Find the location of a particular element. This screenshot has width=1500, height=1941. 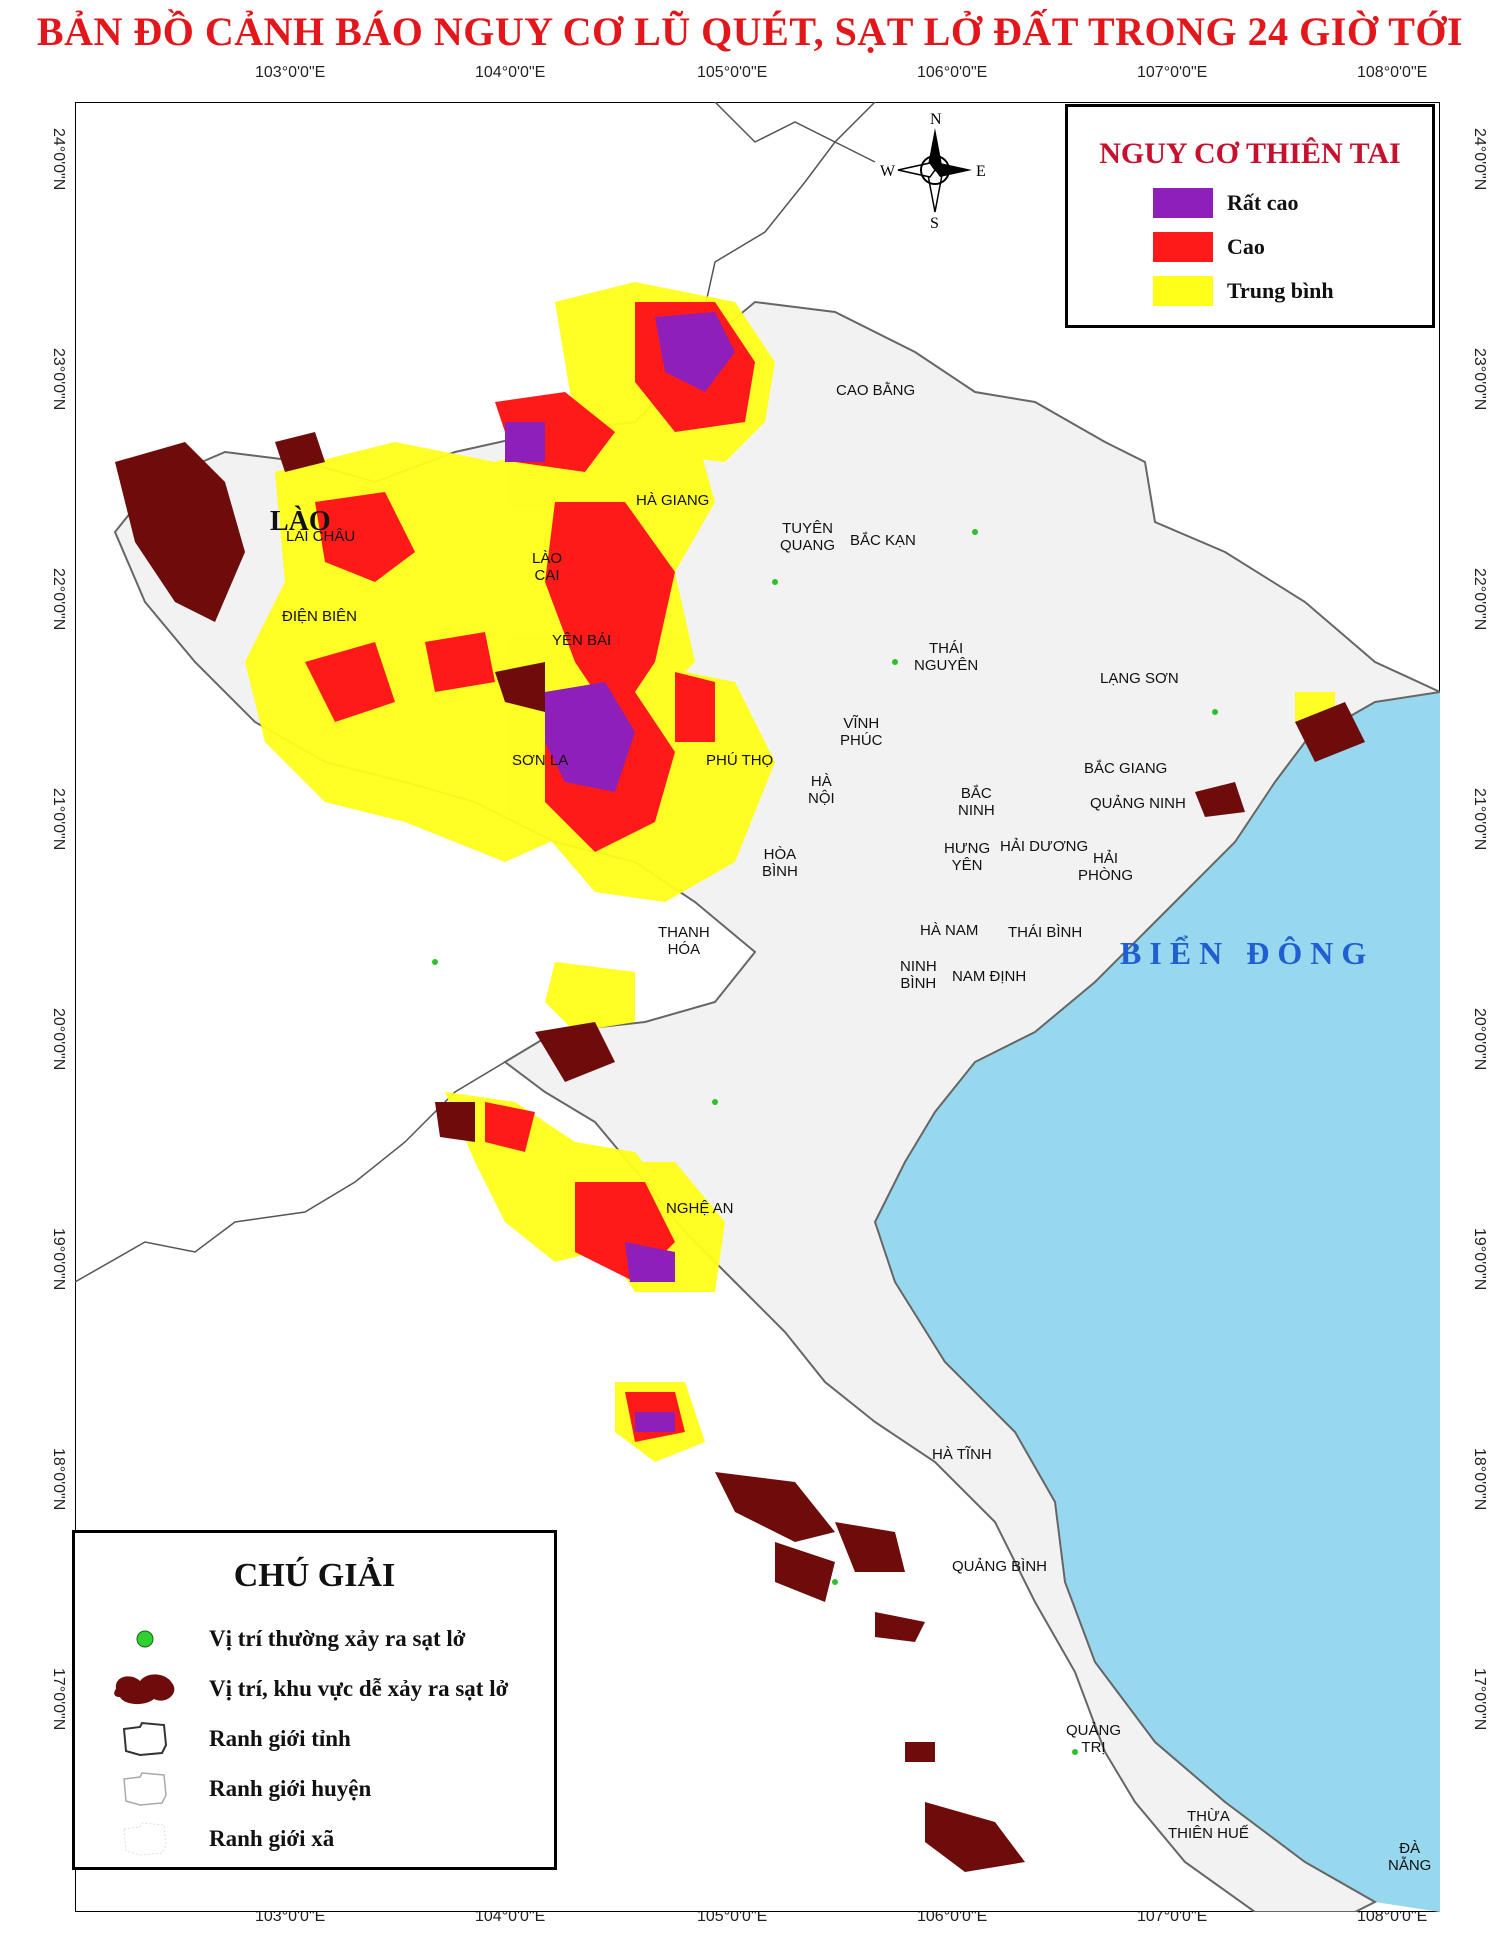

place-label: BẮC KẠN is located at coordinates (883, 540).